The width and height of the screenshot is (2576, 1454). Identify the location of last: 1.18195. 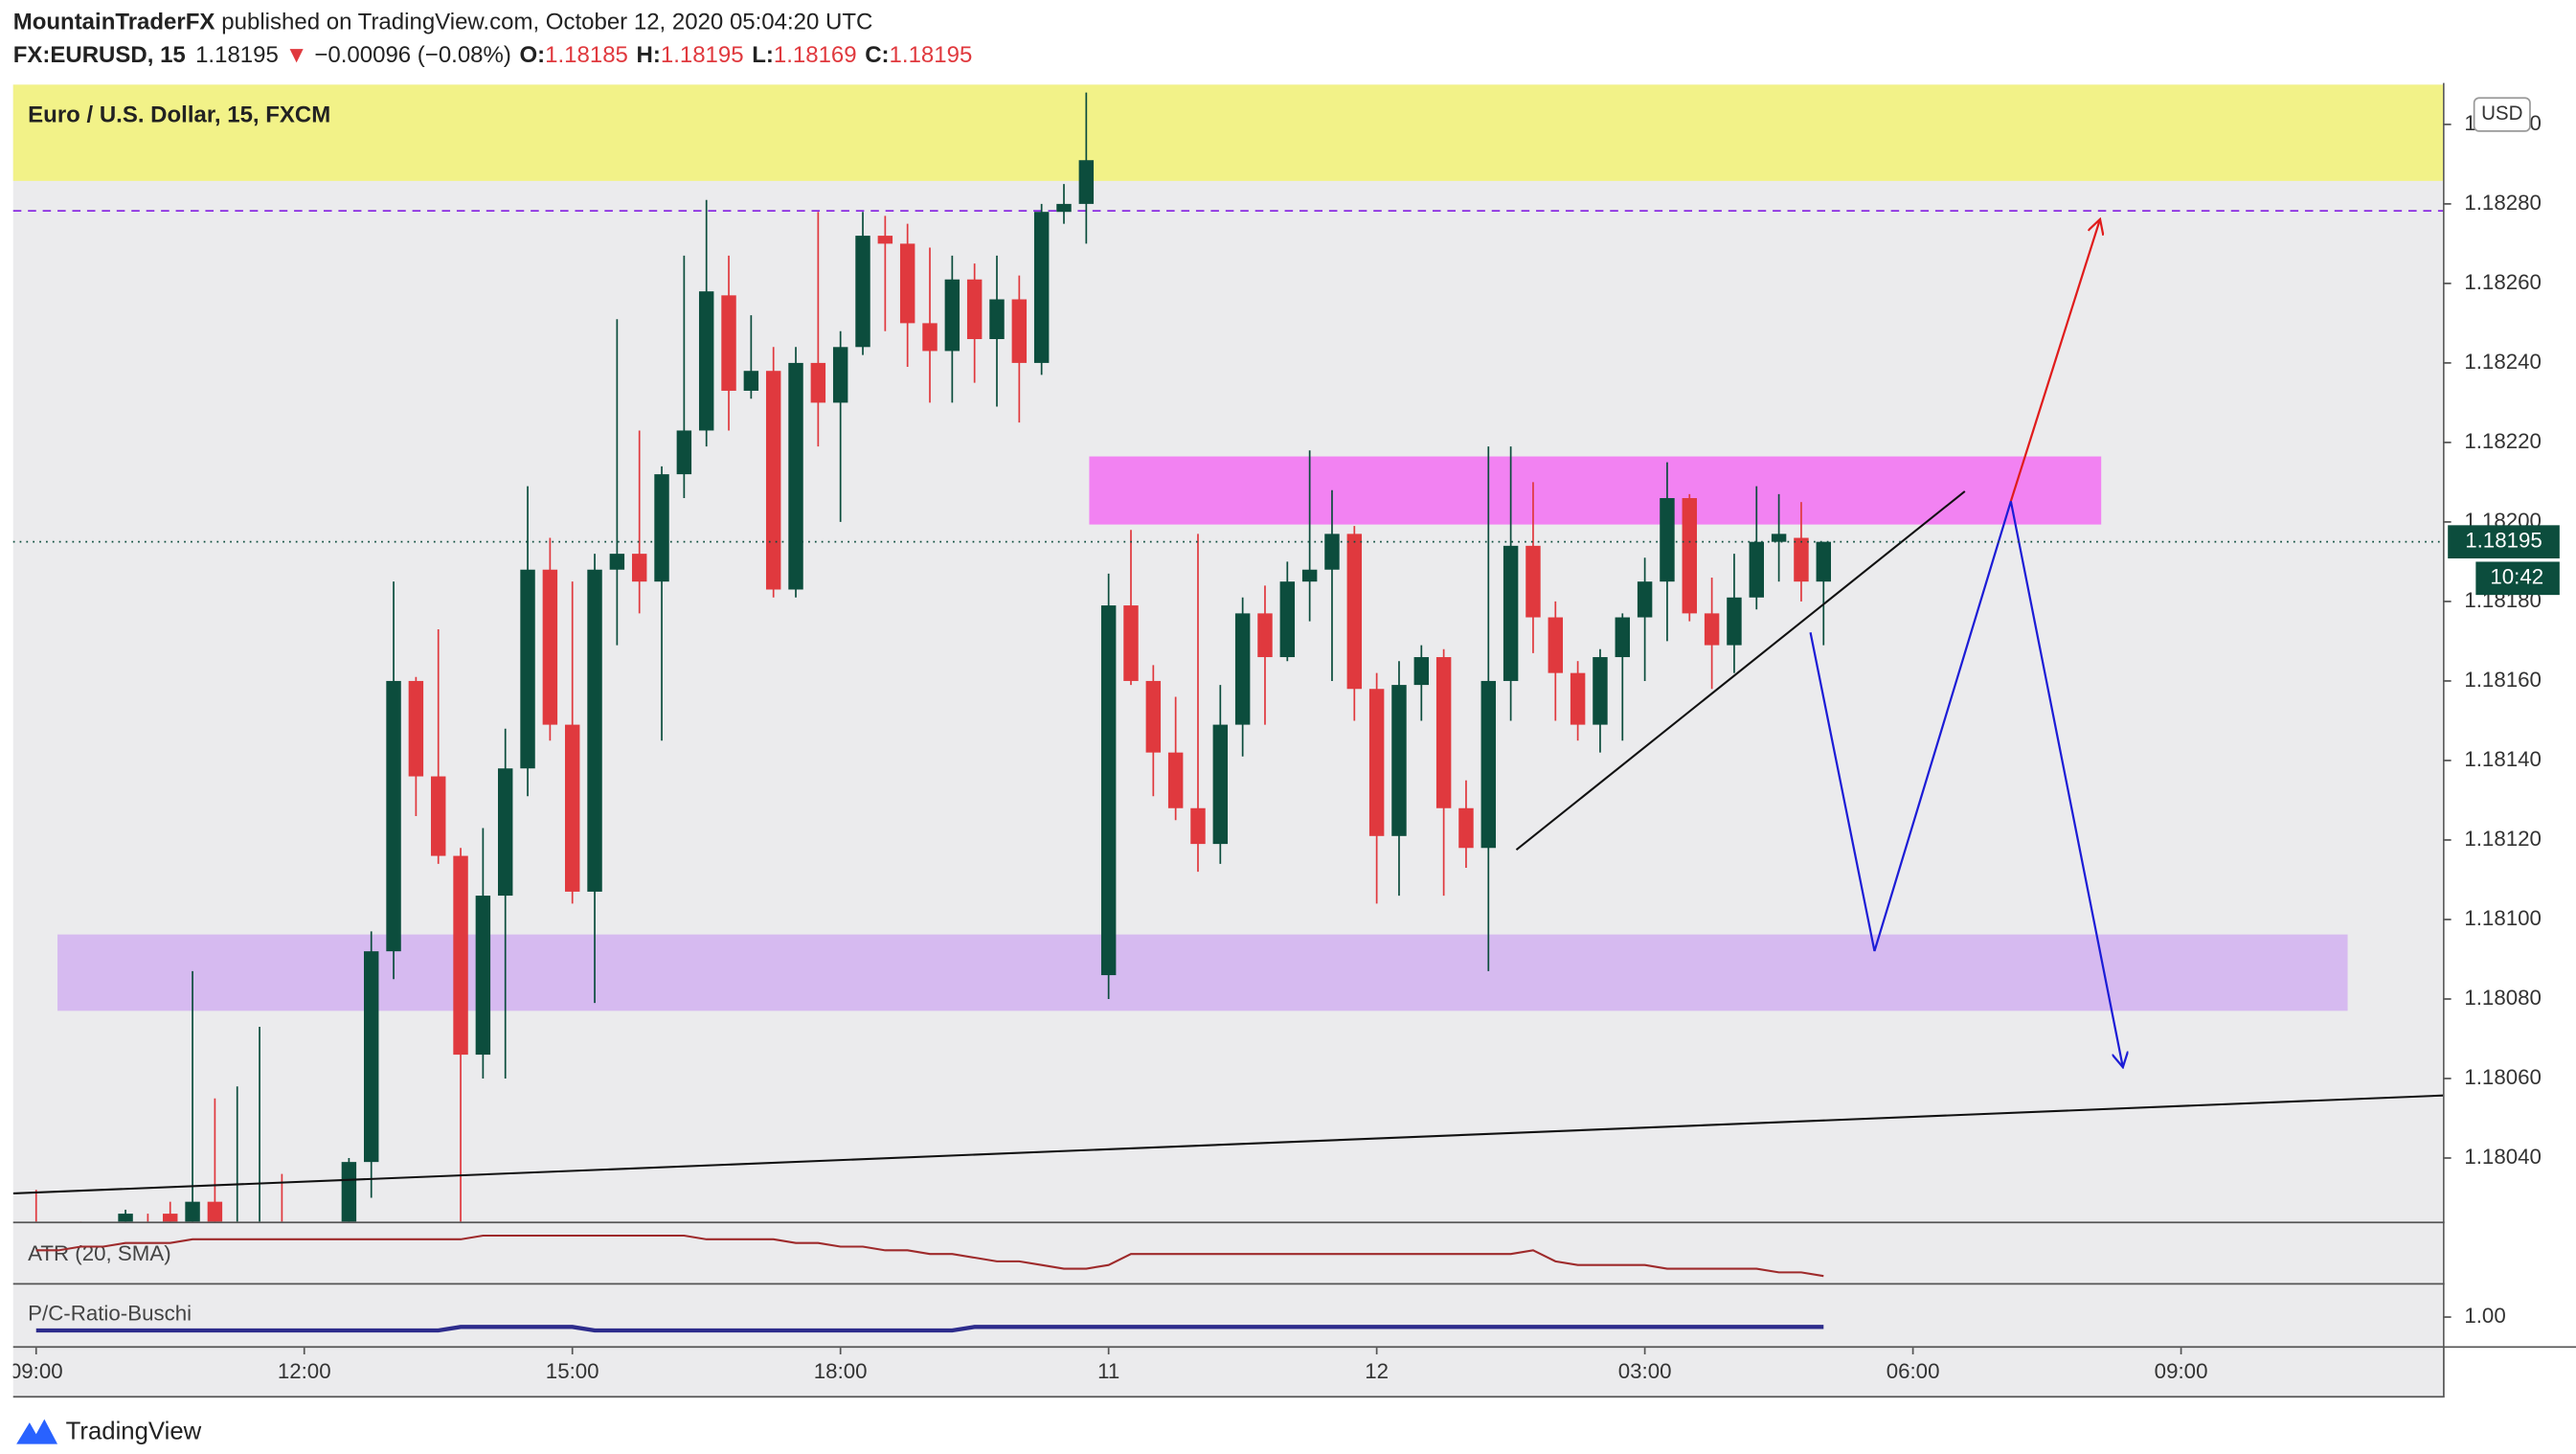
(237, 55).